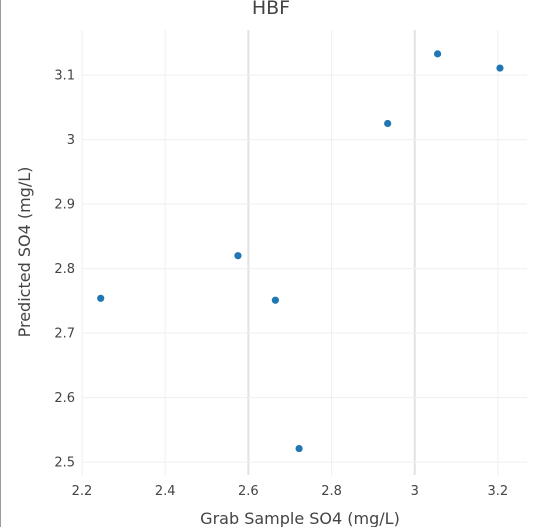  What do you see at coordinates (71, 140) in the screenshot?
I see `y-tick-label: 3` at bounding box center [71, 140].